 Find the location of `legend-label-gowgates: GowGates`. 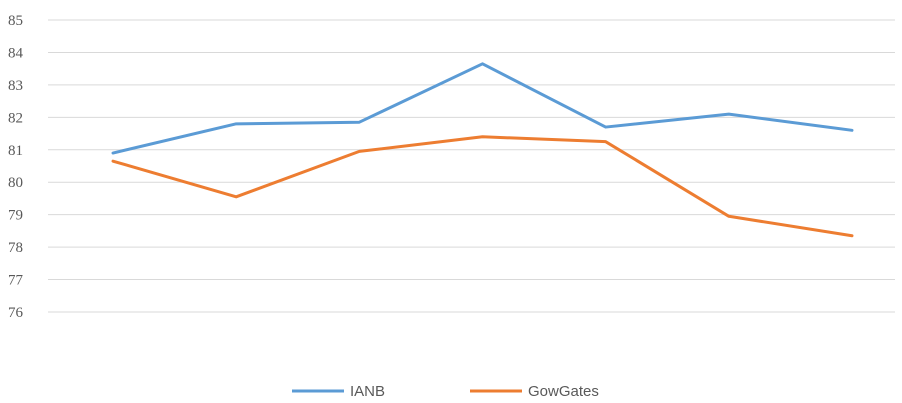

legend-label-gowgates: GowGates is located at coordinates (563, 391).